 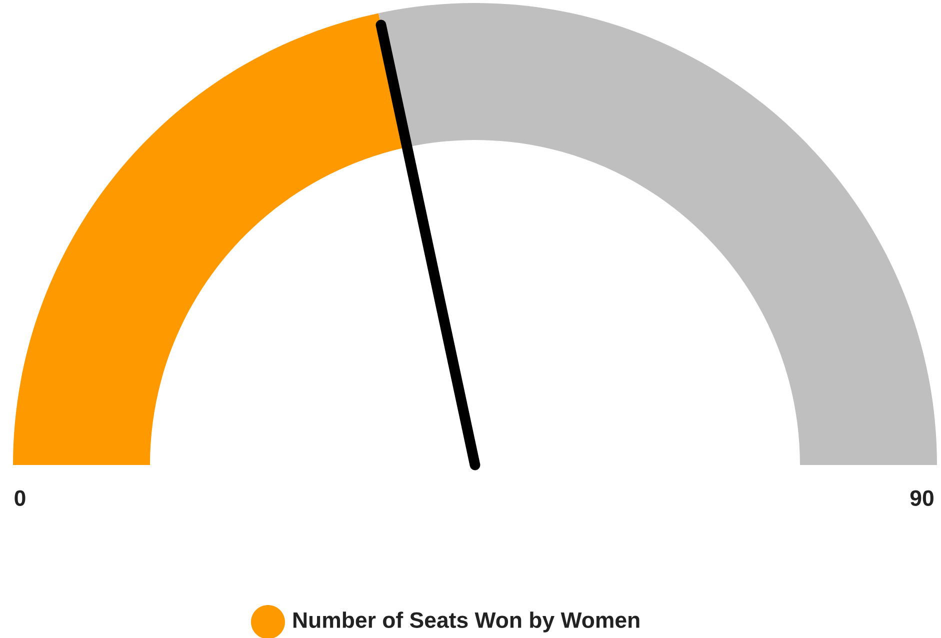 What do you see at coordinates (20, 498) in the screenshot?
I see `text: 0` at bounding box center [20, 498].